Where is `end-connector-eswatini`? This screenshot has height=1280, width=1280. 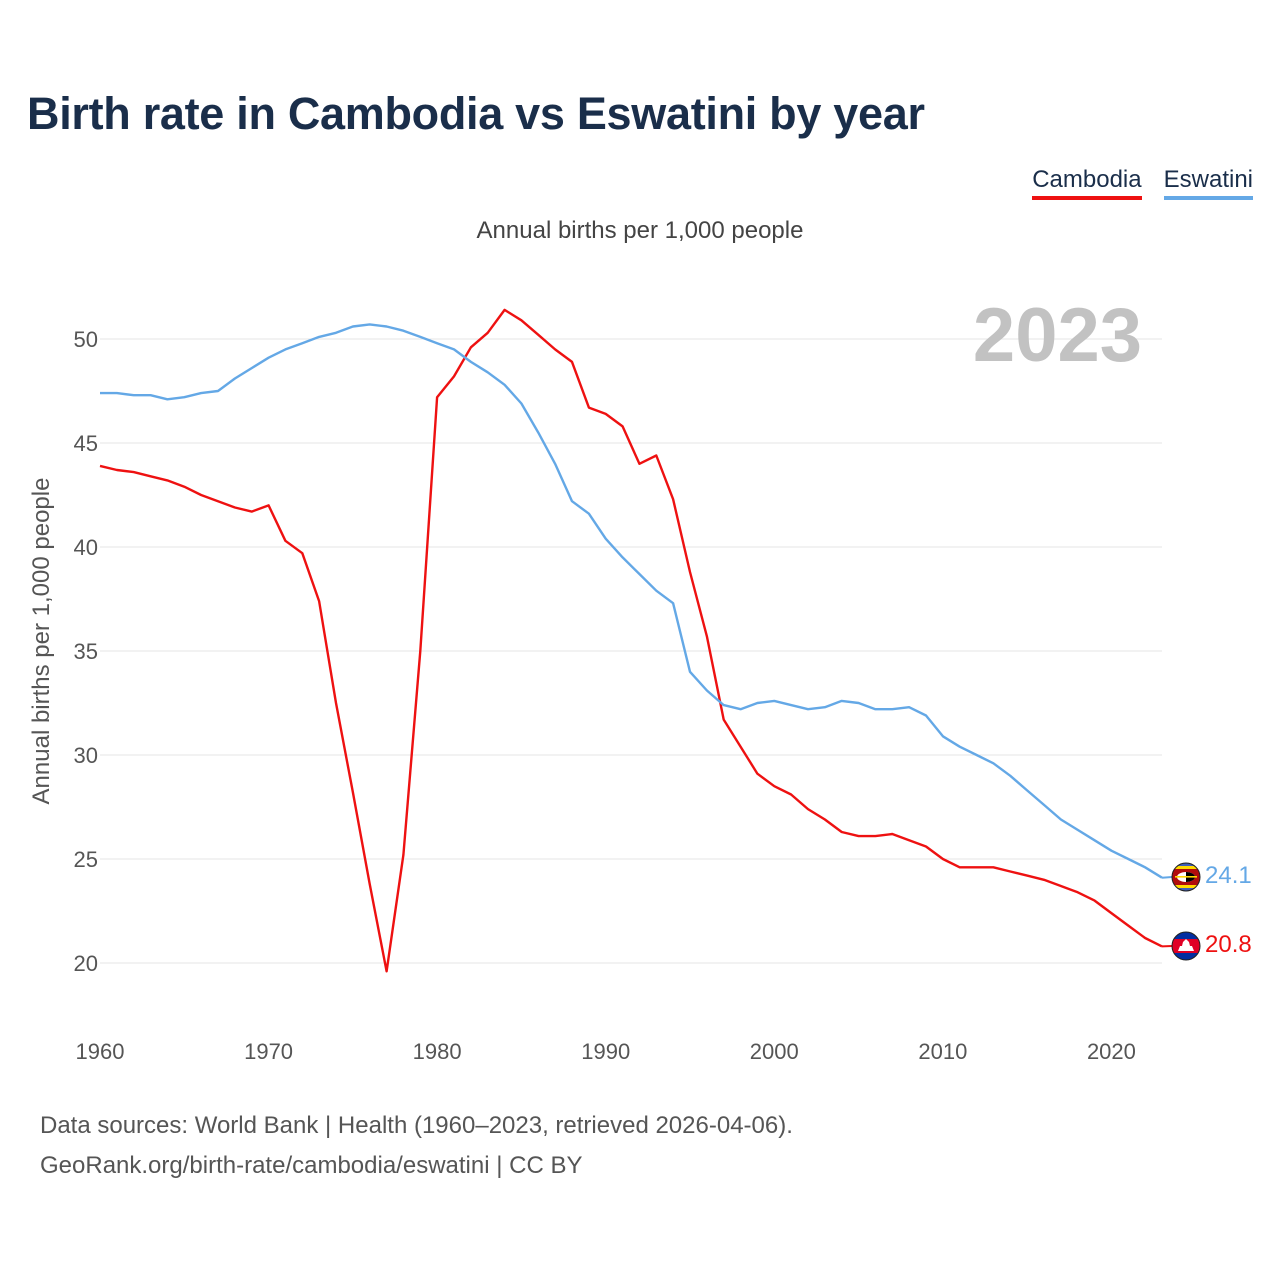
end-connector-eswatini is located at coordinates (1167, 877).